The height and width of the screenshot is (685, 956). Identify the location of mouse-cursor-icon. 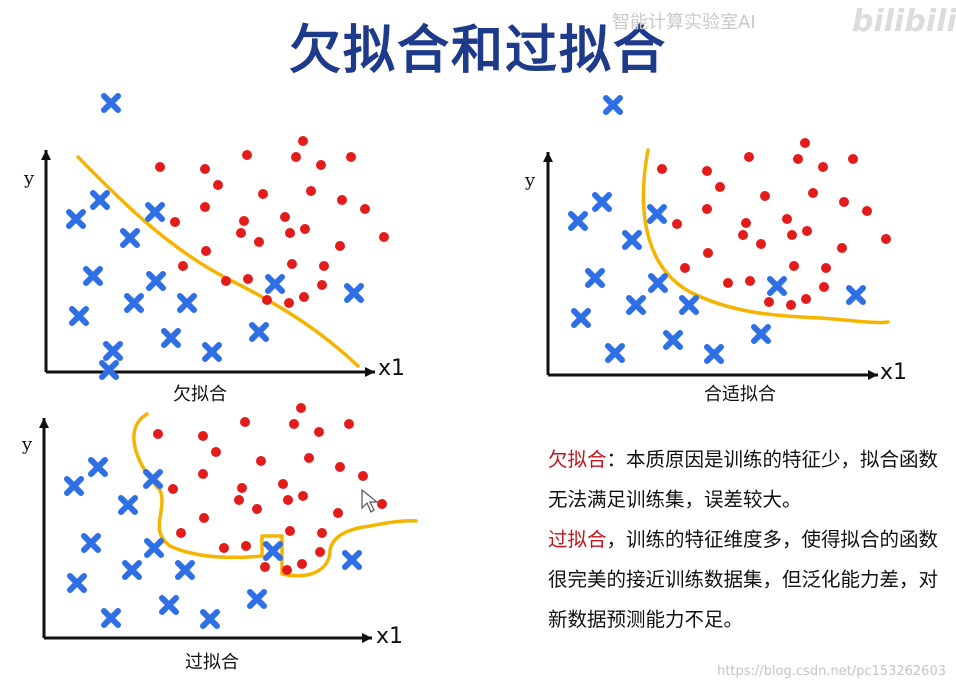
(370, 500).